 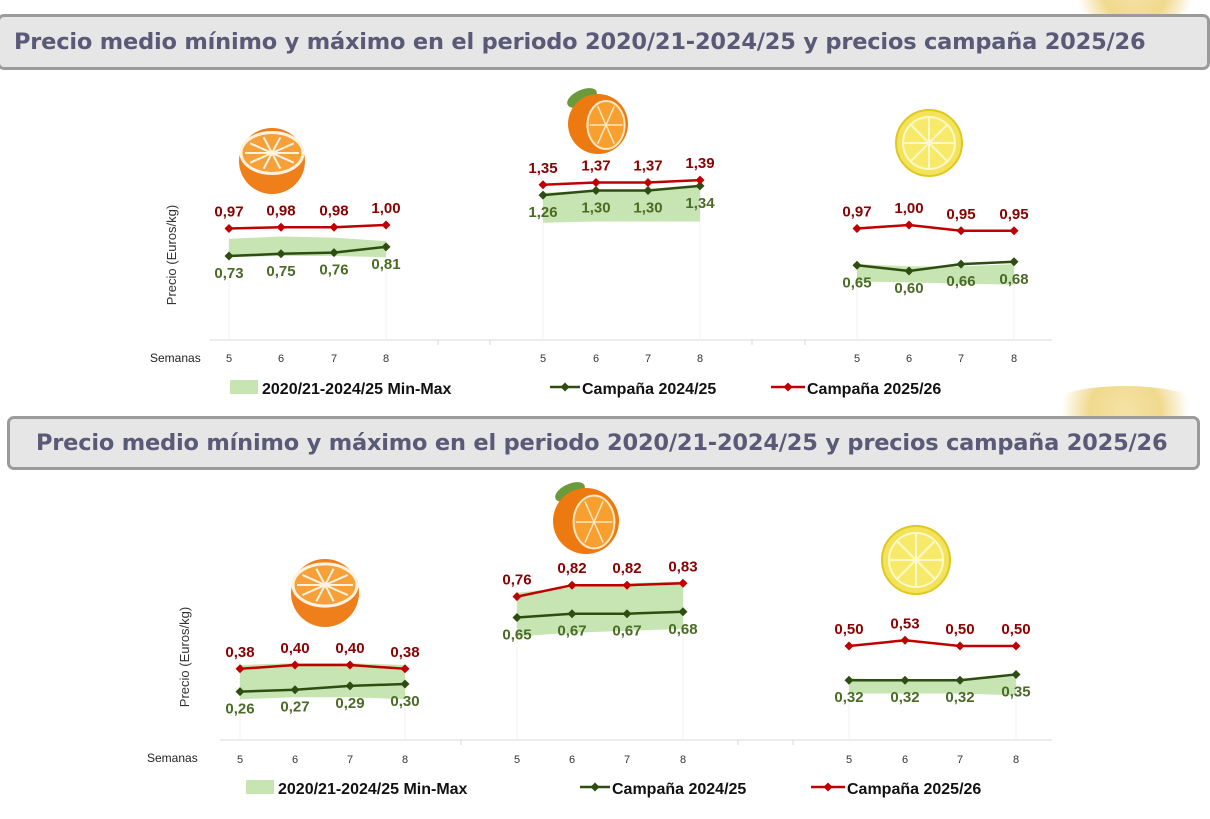 I want to click on data-label-c2425: 0,68, so click(x=682, y=629).